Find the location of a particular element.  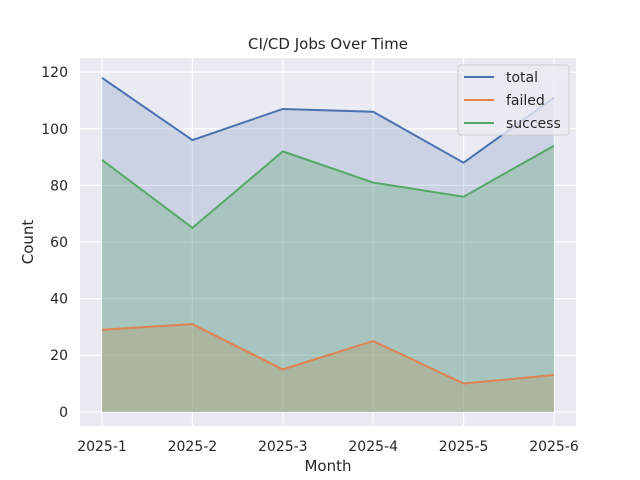

y-tick-label: 80 is located at coordinates (59, 186).